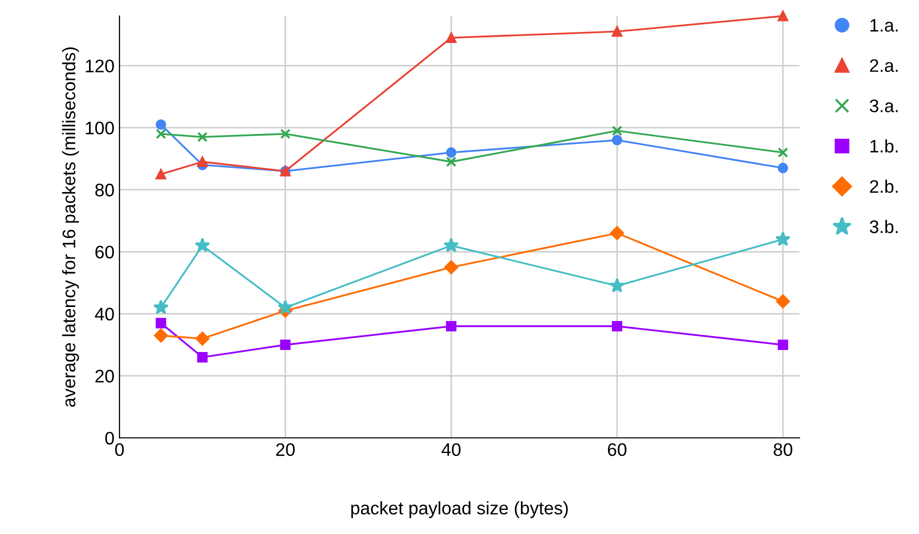 Image resolution: width=919 pixels, height=534 pixels. I want to click on legend-label: 3.a., so click(884, 106).